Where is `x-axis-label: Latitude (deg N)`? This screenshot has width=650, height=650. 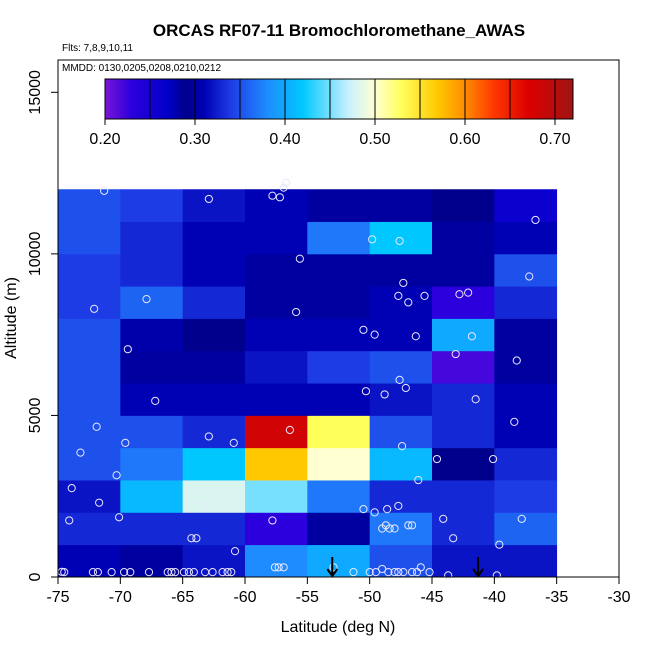 x-axis-label: Latitude (deg N) is located at coordinates (338, 627).